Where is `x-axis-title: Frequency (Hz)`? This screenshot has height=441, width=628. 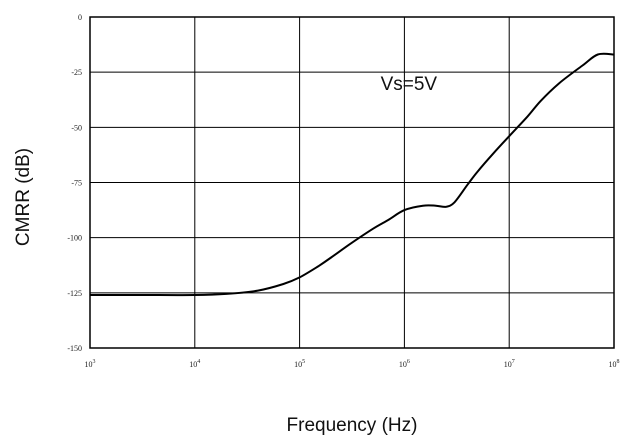
x-axis-title: Frequency (Hz) is located at coordinates (352, 425).